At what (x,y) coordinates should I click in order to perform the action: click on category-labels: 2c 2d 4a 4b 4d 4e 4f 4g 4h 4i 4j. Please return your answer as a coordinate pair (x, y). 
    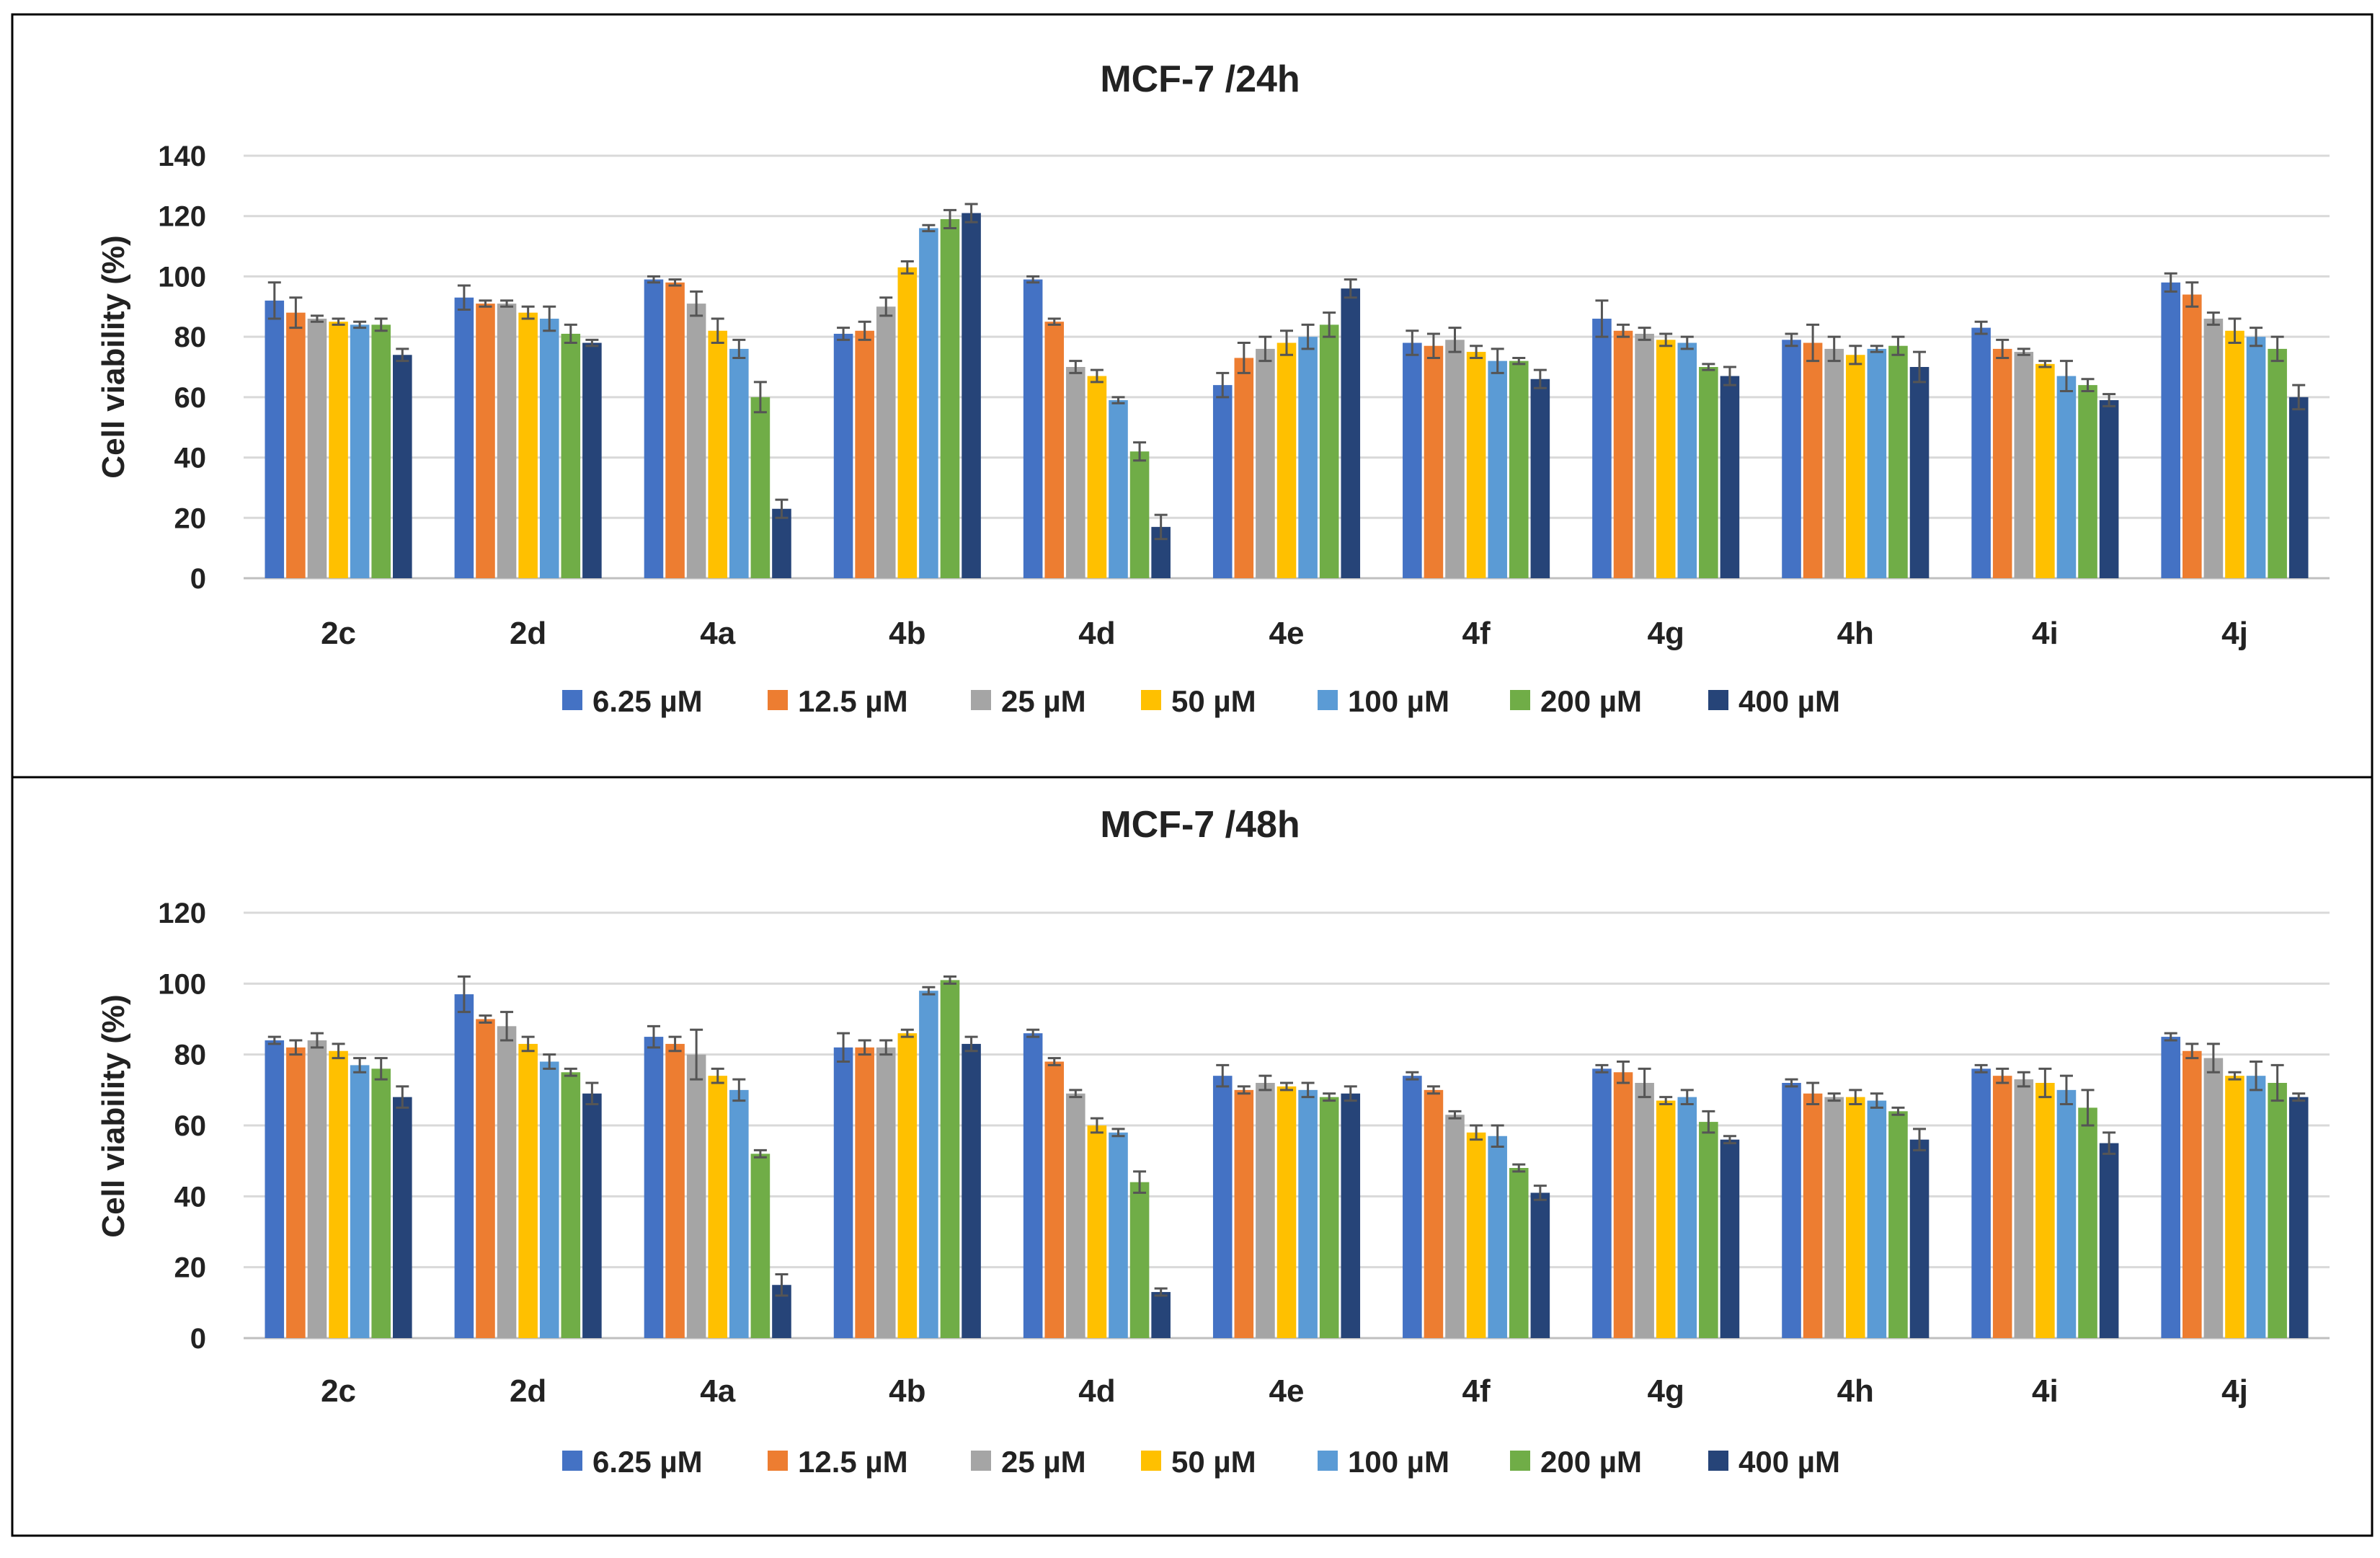
    Looking at the image, I should click on (1284, 1391).